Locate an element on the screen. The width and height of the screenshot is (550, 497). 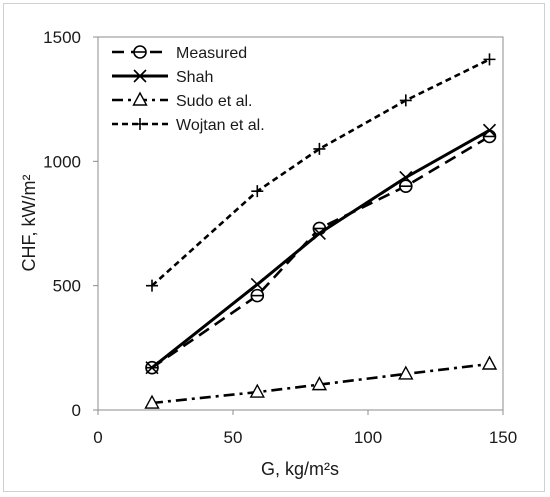
x-tick-label: 150 is located at coordinates (503, 437).